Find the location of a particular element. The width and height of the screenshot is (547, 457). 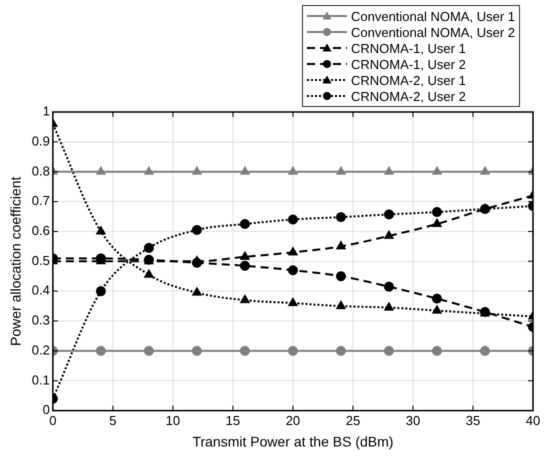

y-tick-label: 0.4 is located at coordinates (41, 290).